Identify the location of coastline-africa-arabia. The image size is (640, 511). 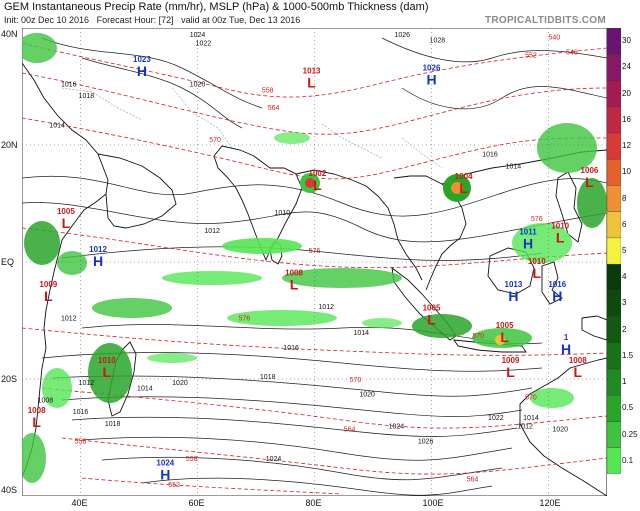
(65, 269).